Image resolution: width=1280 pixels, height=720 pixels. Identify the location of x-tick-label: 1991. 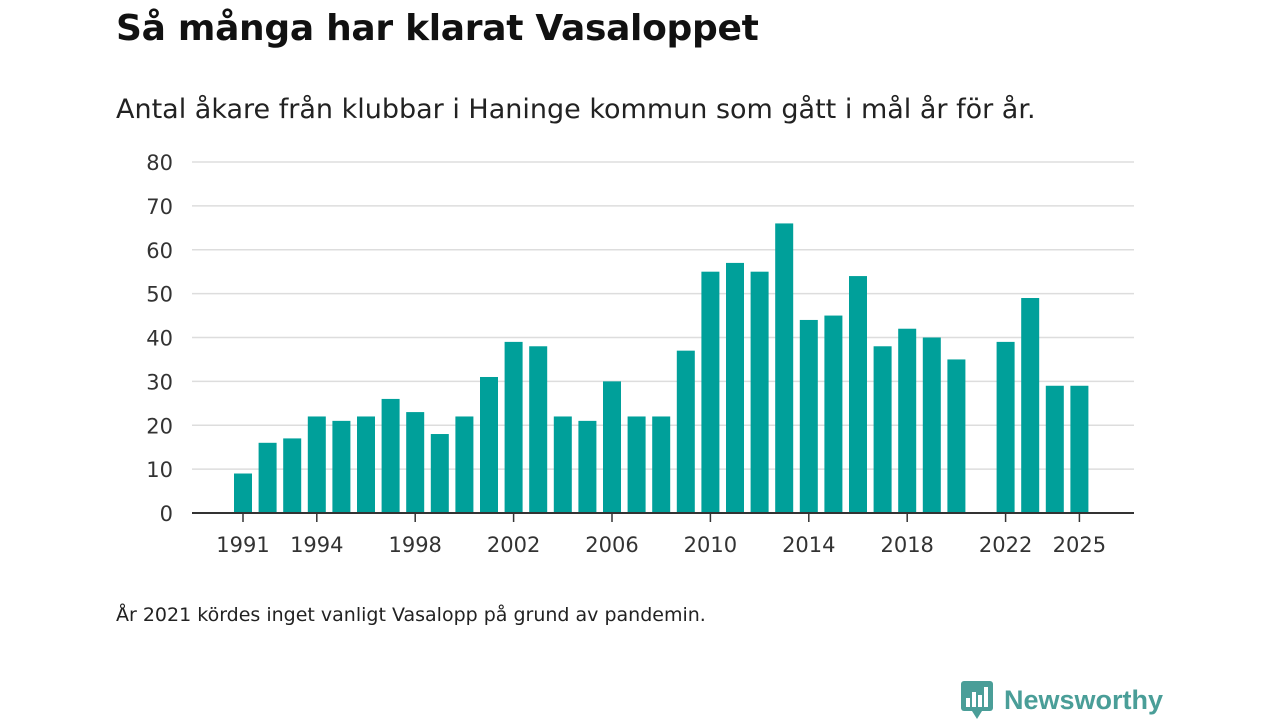
(242, 545).